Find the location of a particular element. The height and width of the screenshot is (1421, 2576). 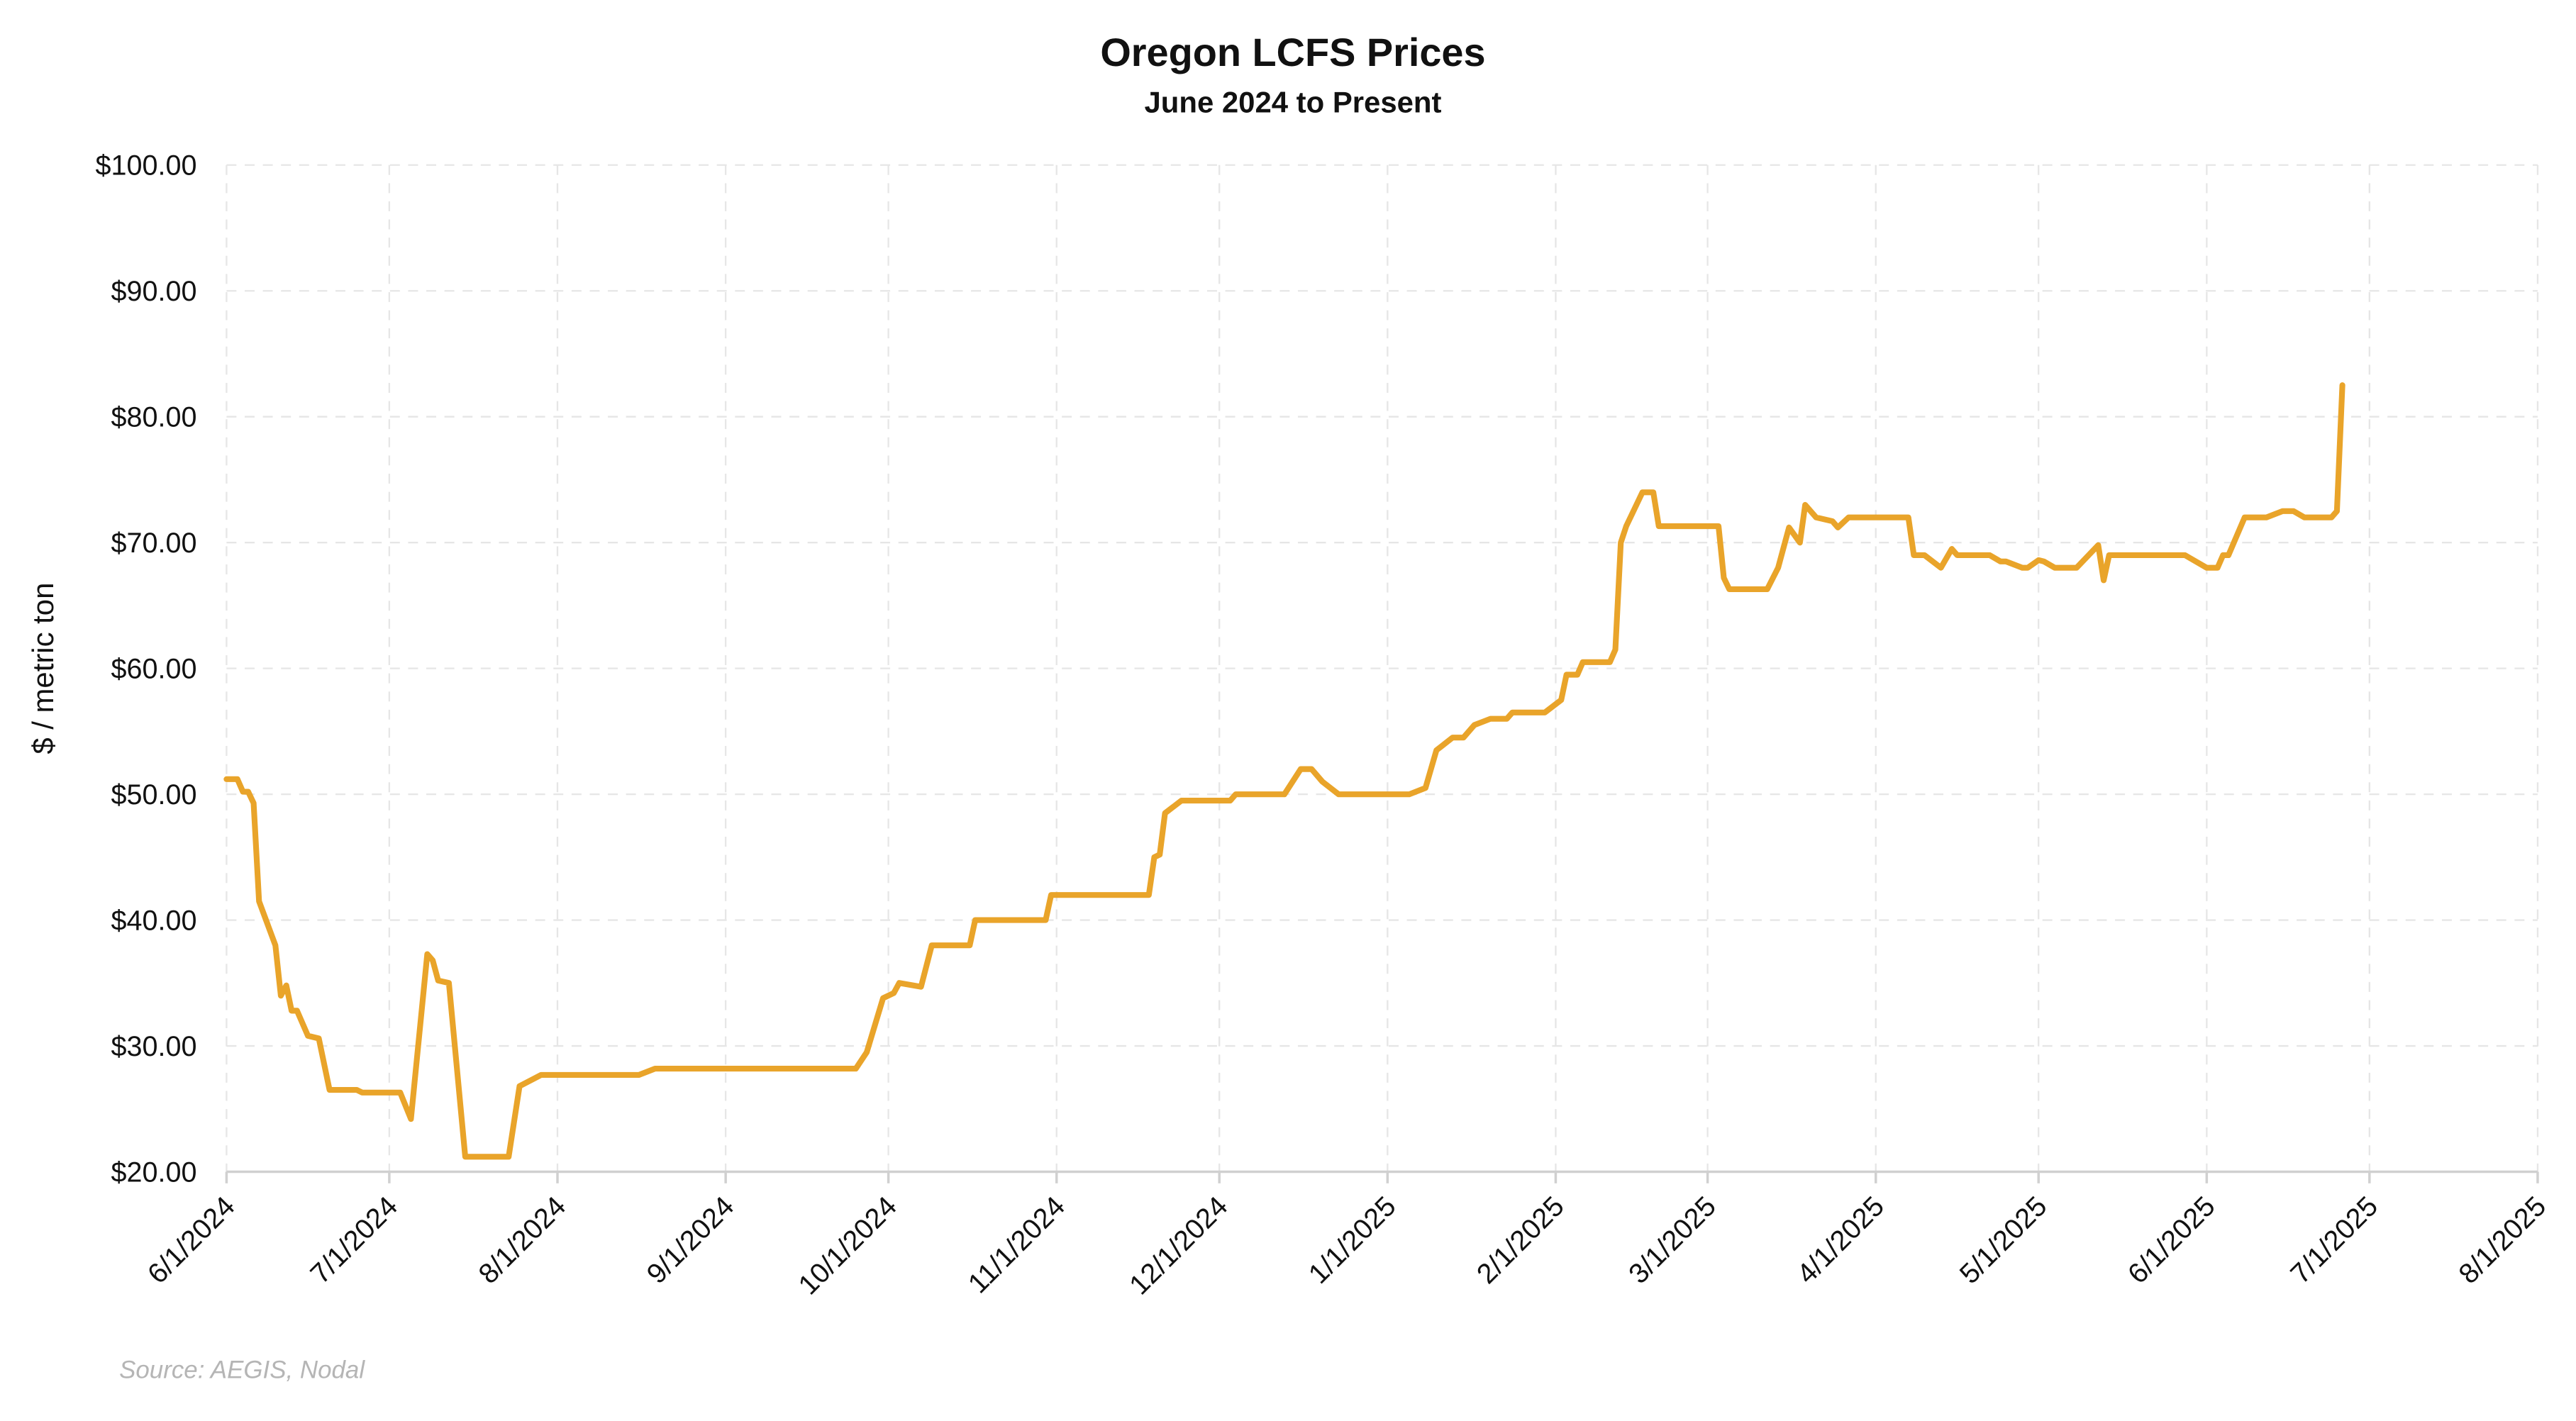

x-tick-label: 6/1/2025 is located at coordinates (2171, 1240).